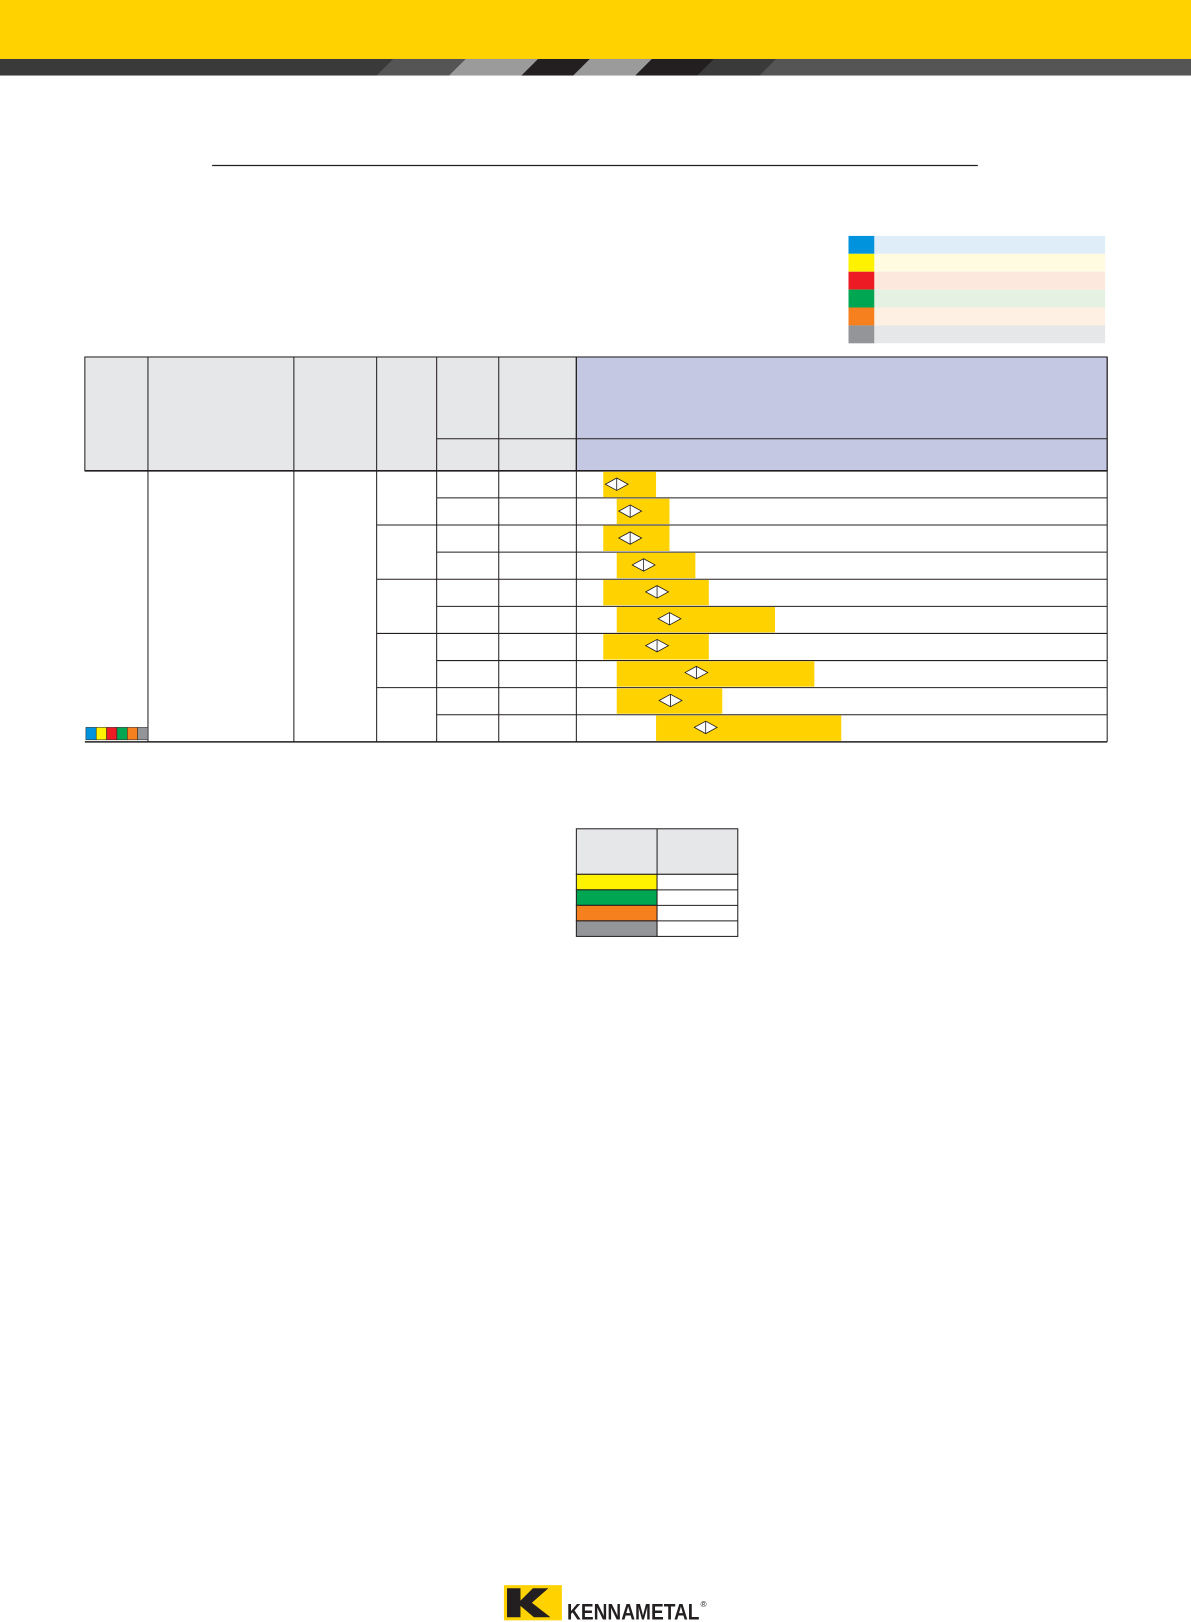  I want to click on grade-table, so click(657, 882).